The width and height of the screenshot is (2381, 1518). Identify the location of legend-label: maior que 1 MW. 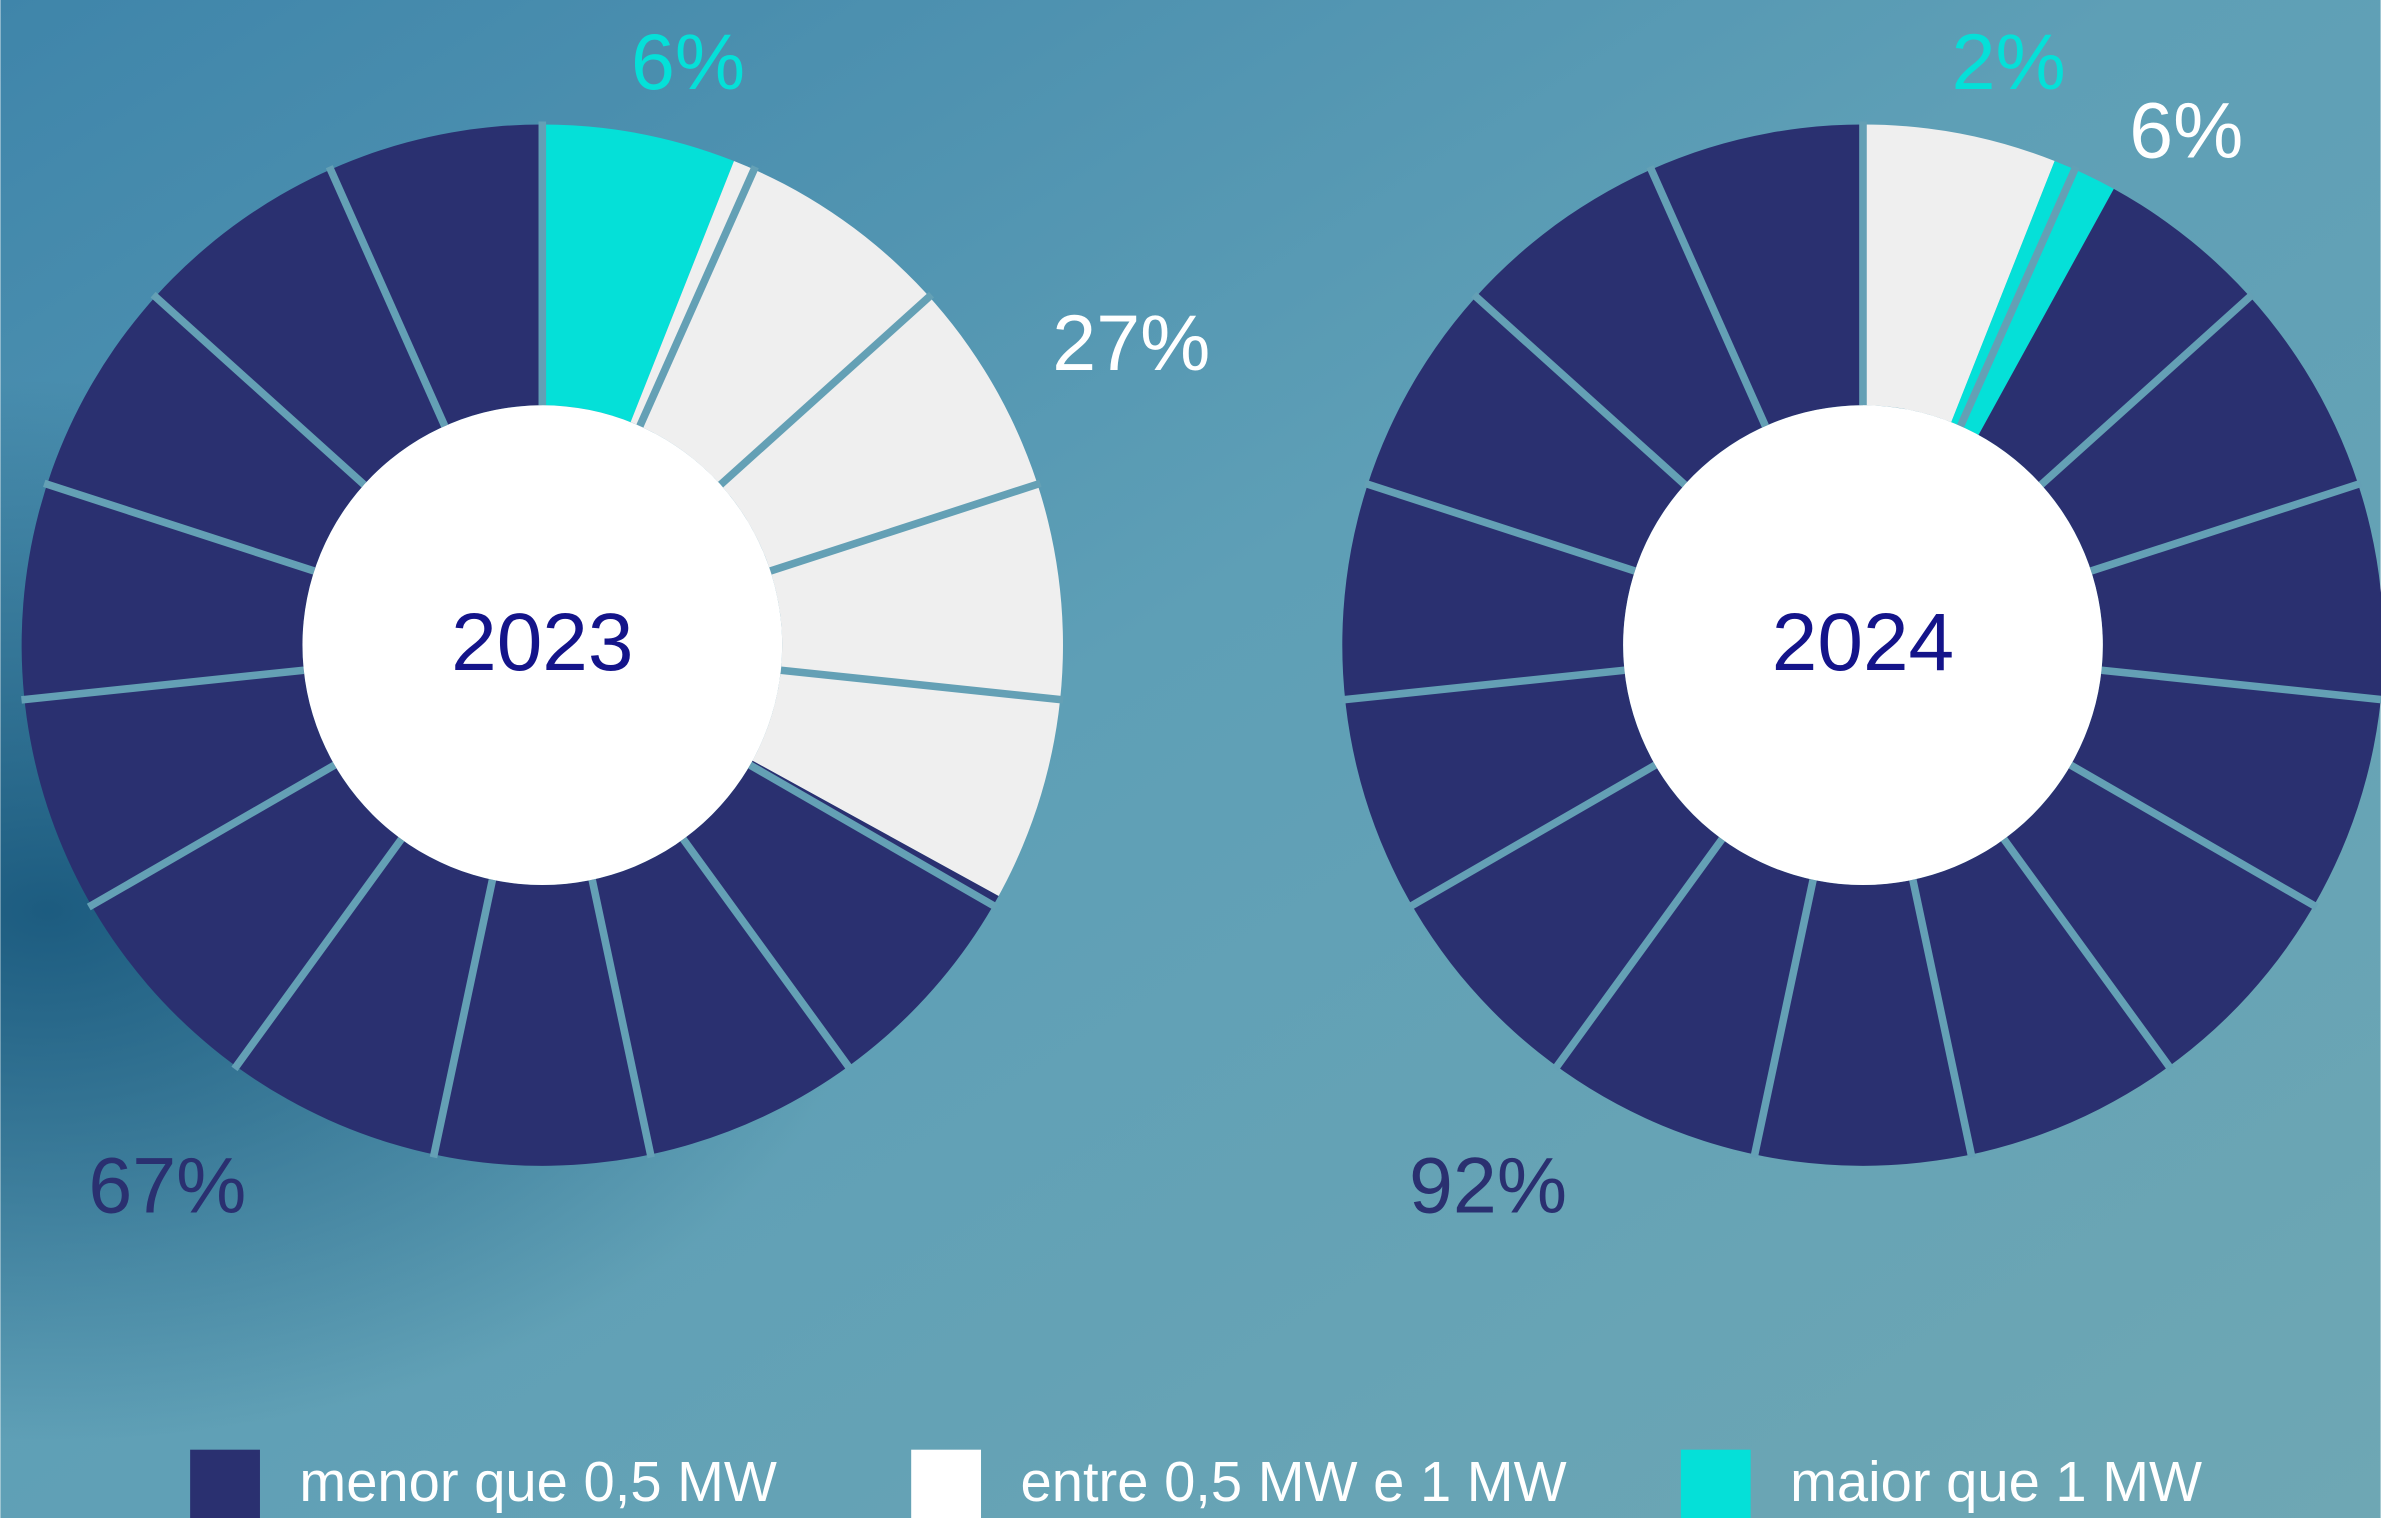
(1996, 1481).